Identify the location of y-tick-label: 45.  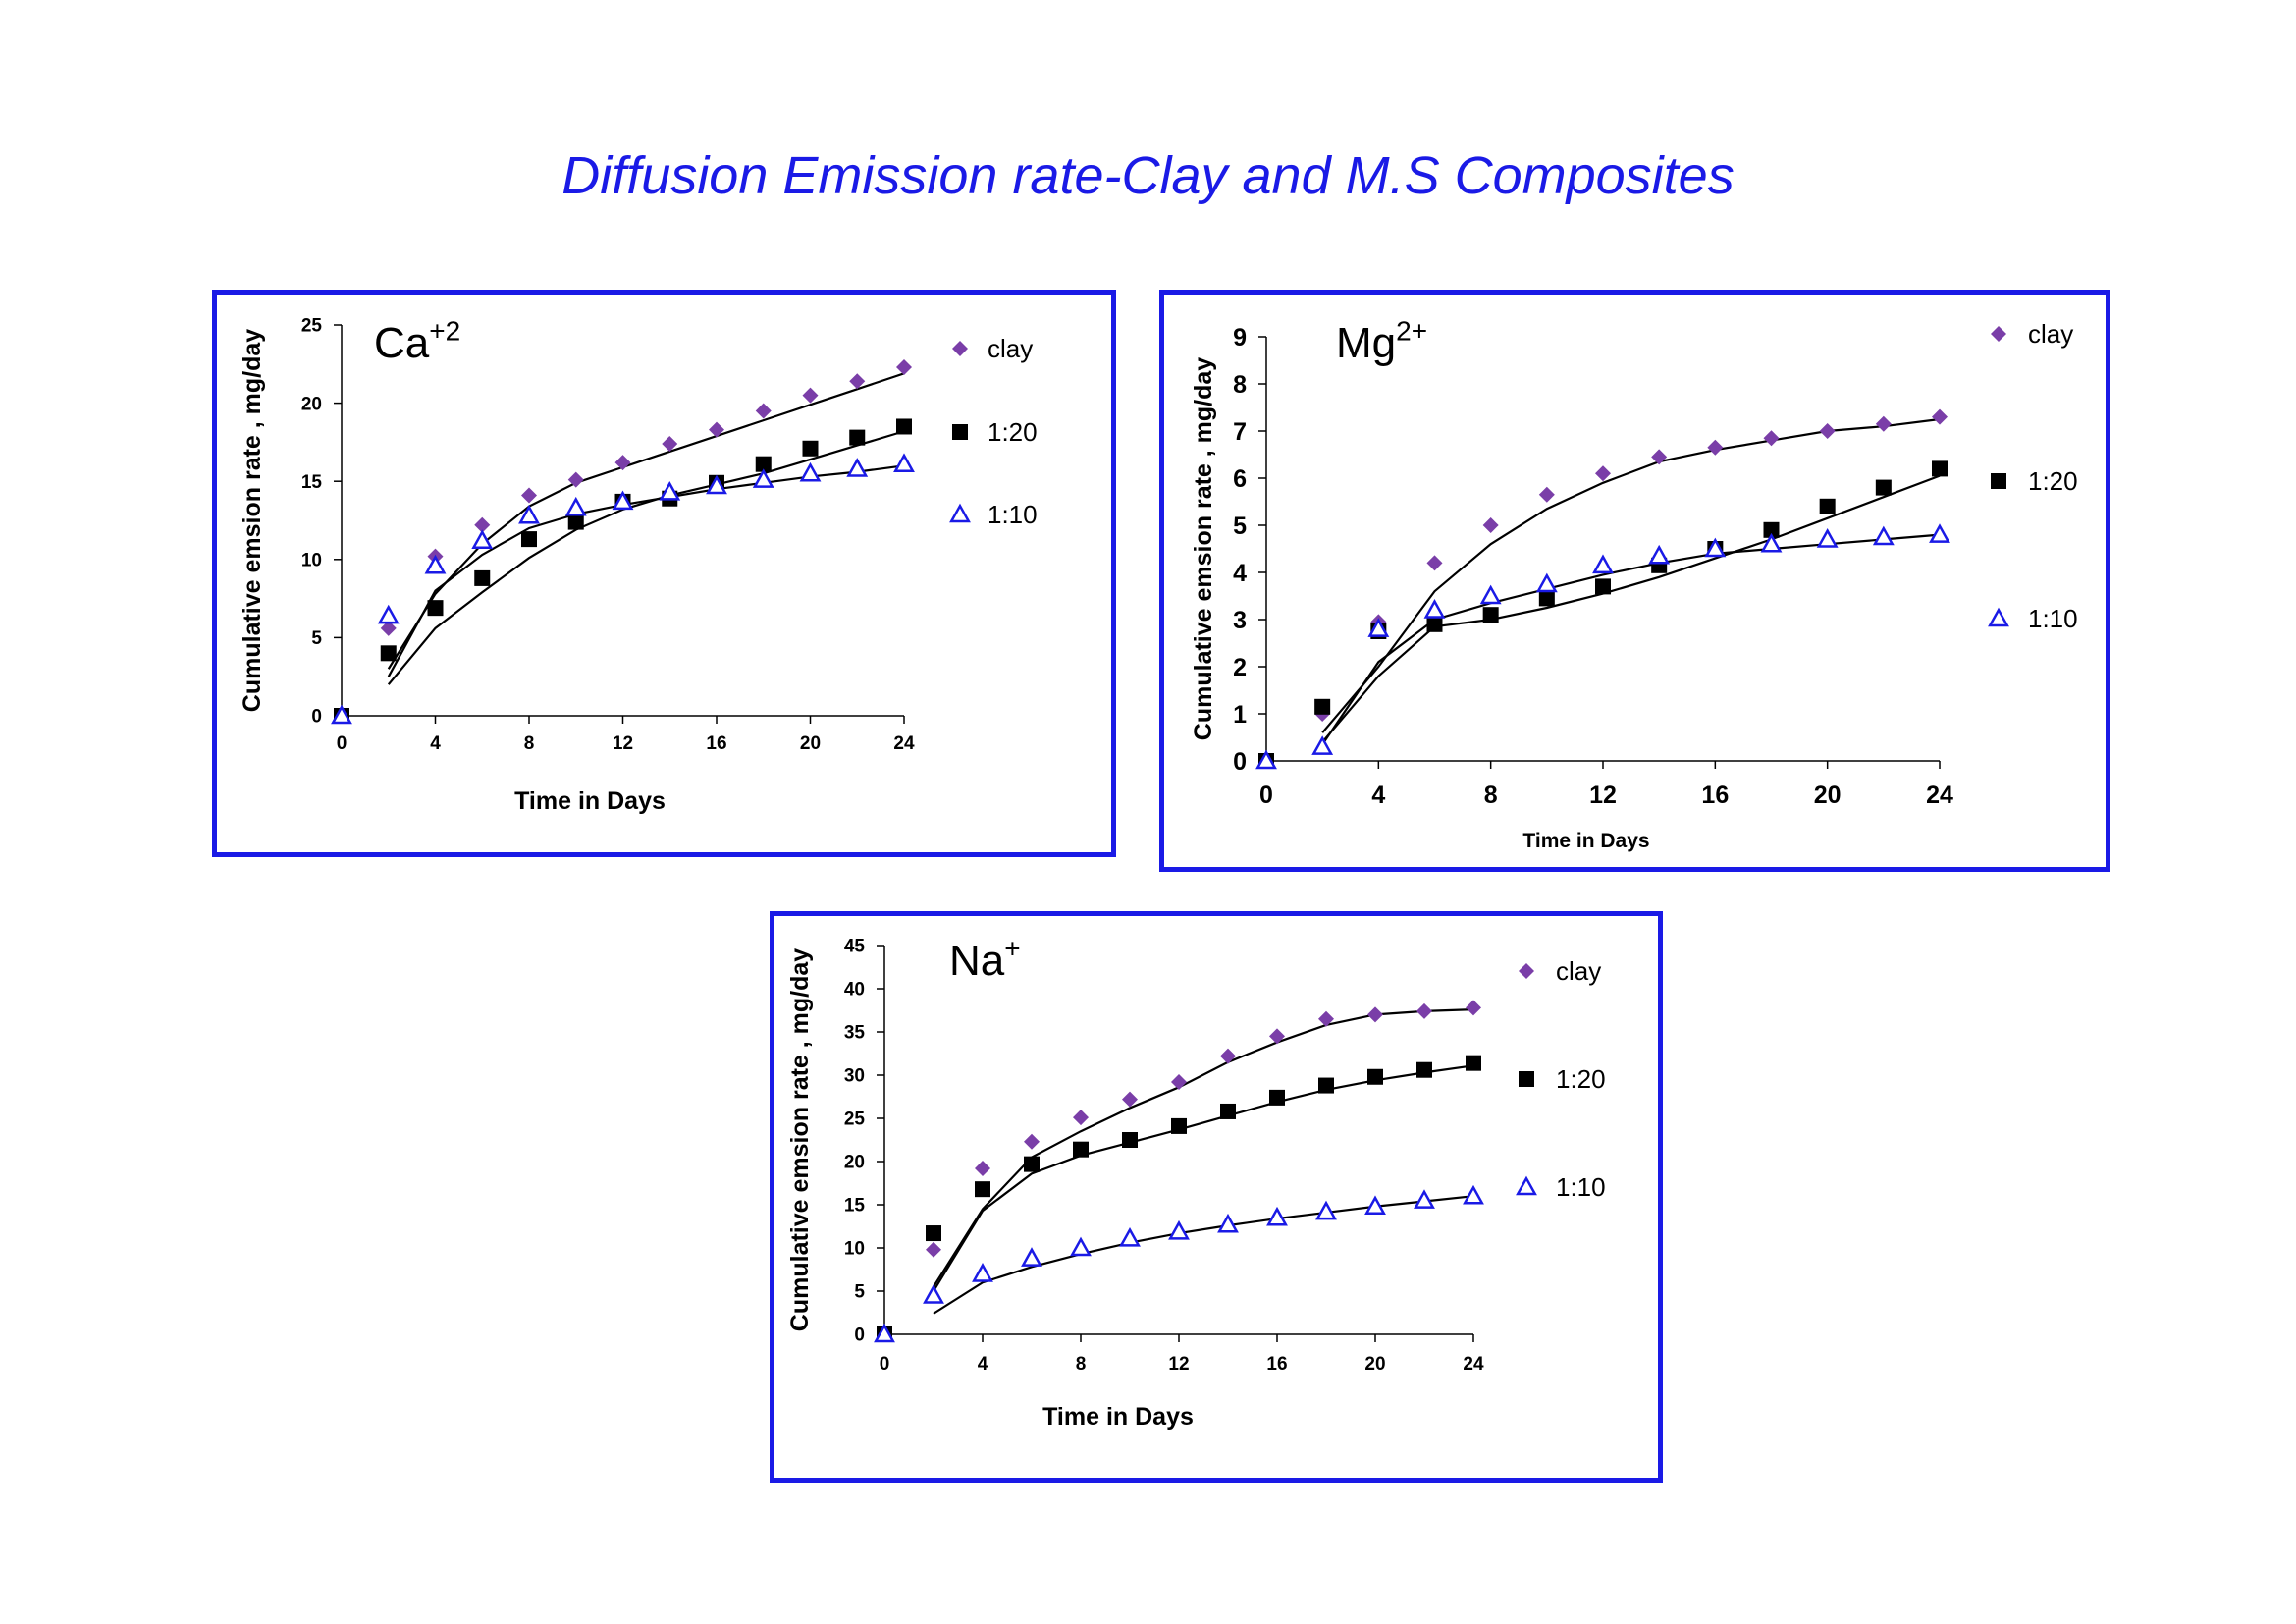
(855, 947).